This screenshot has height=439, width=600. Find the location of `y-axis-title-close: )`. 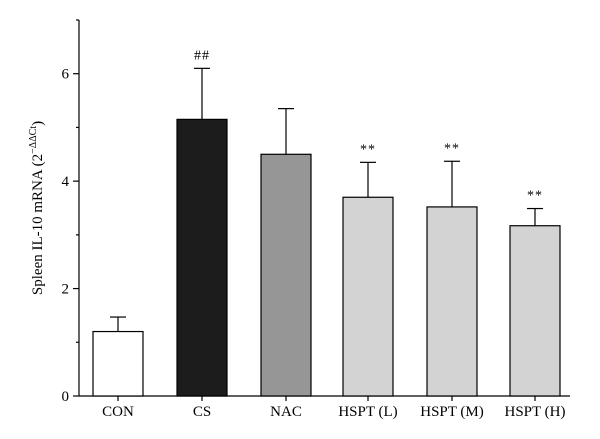

y-axis-title-close: ) is located at coordinates (38, 123).